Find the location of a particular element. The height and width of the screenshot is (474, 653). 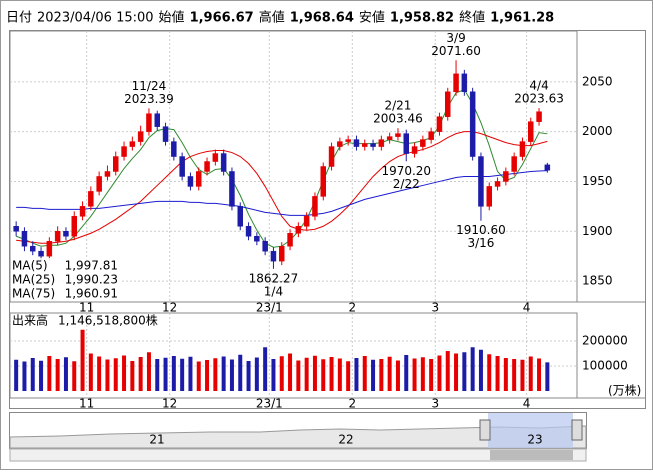

annotation-date: 4/4 is located at coordinates (538, 86).